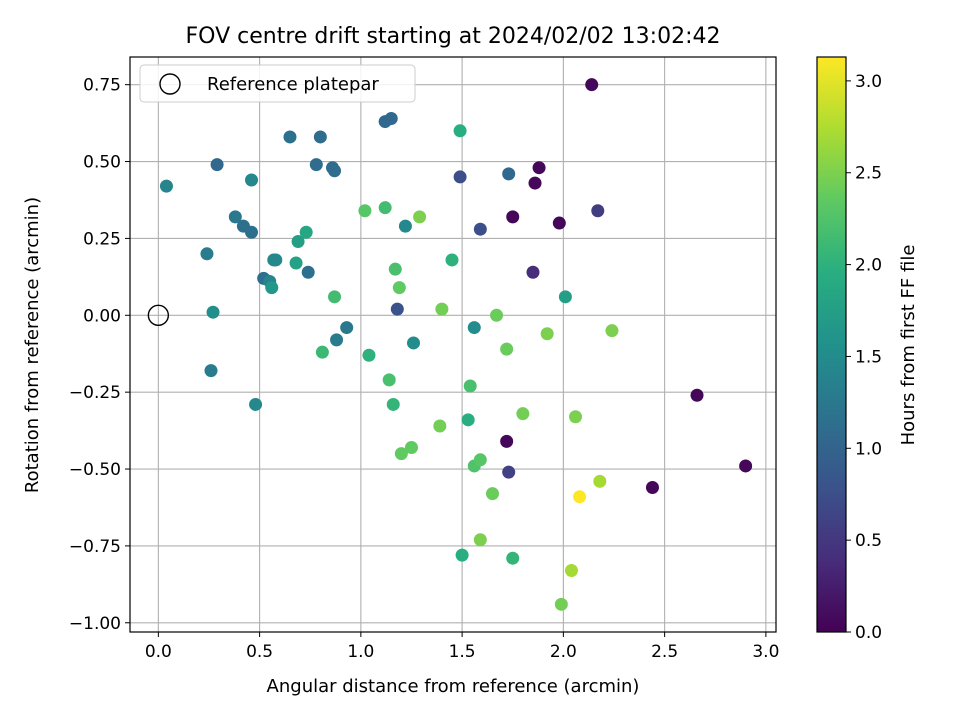 The width and height of the screenshot is (960, 720). Describe the element at coordinates (95, 393) in the screenshot. I see `y-tick-label-3: −0.25` at that location.